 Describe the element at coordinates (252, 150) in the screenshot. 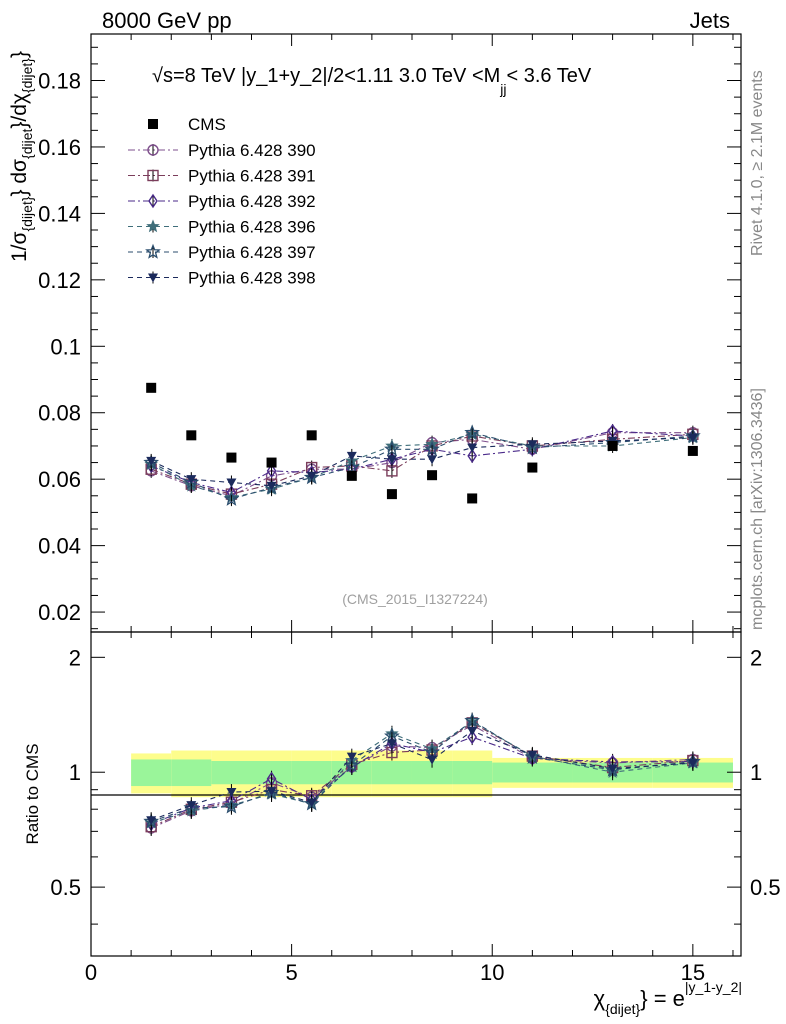

I see `legend-series-390-label: Pythia 6.428 390` at that location.